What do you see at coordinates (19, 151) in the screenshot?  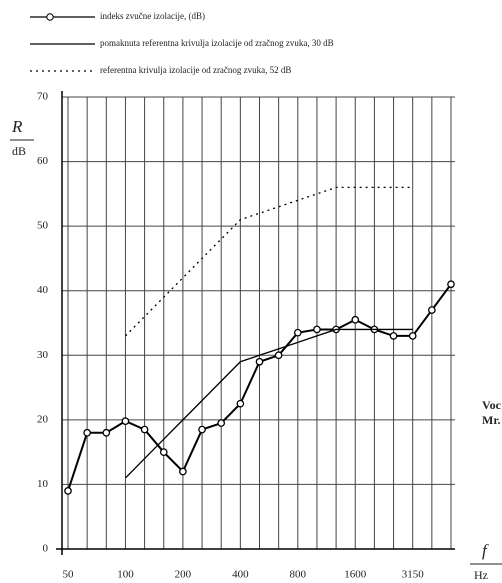 I see `y-unit: dB` at bounding box center [19, 151].